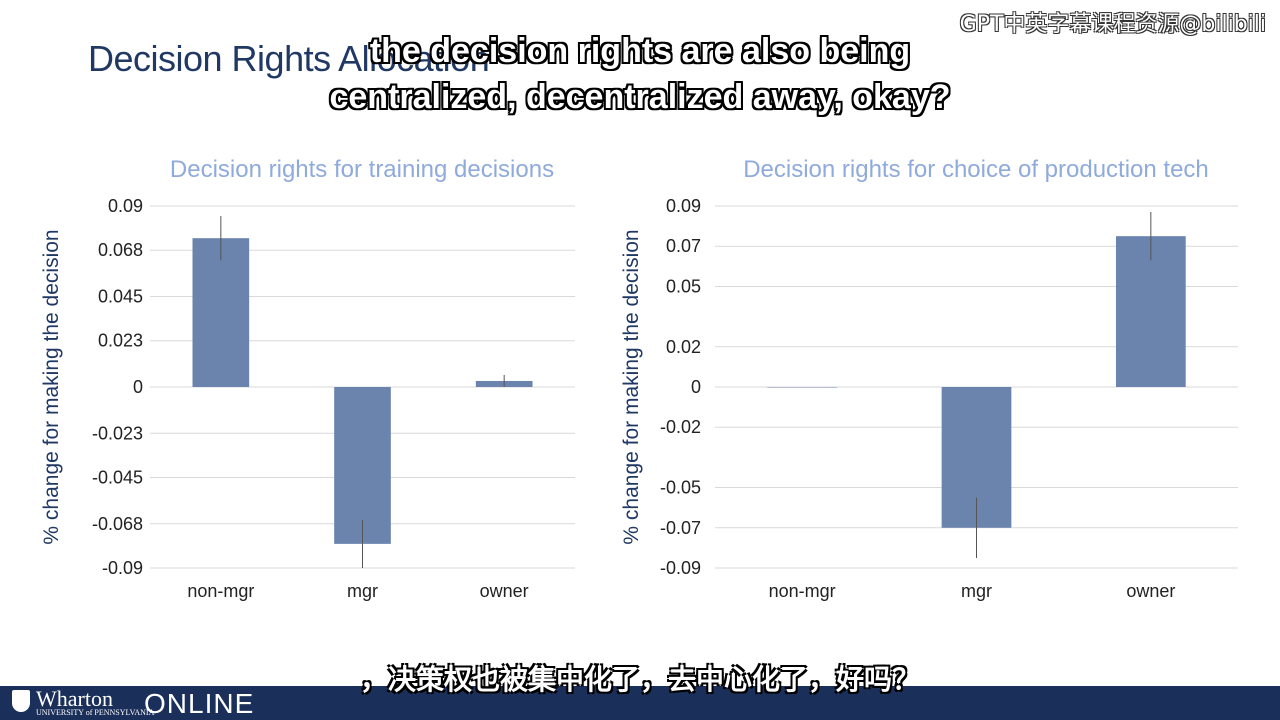  Describe the element at coordinates (21, 701) in the screenshot. I see `shield-icon` at that location.